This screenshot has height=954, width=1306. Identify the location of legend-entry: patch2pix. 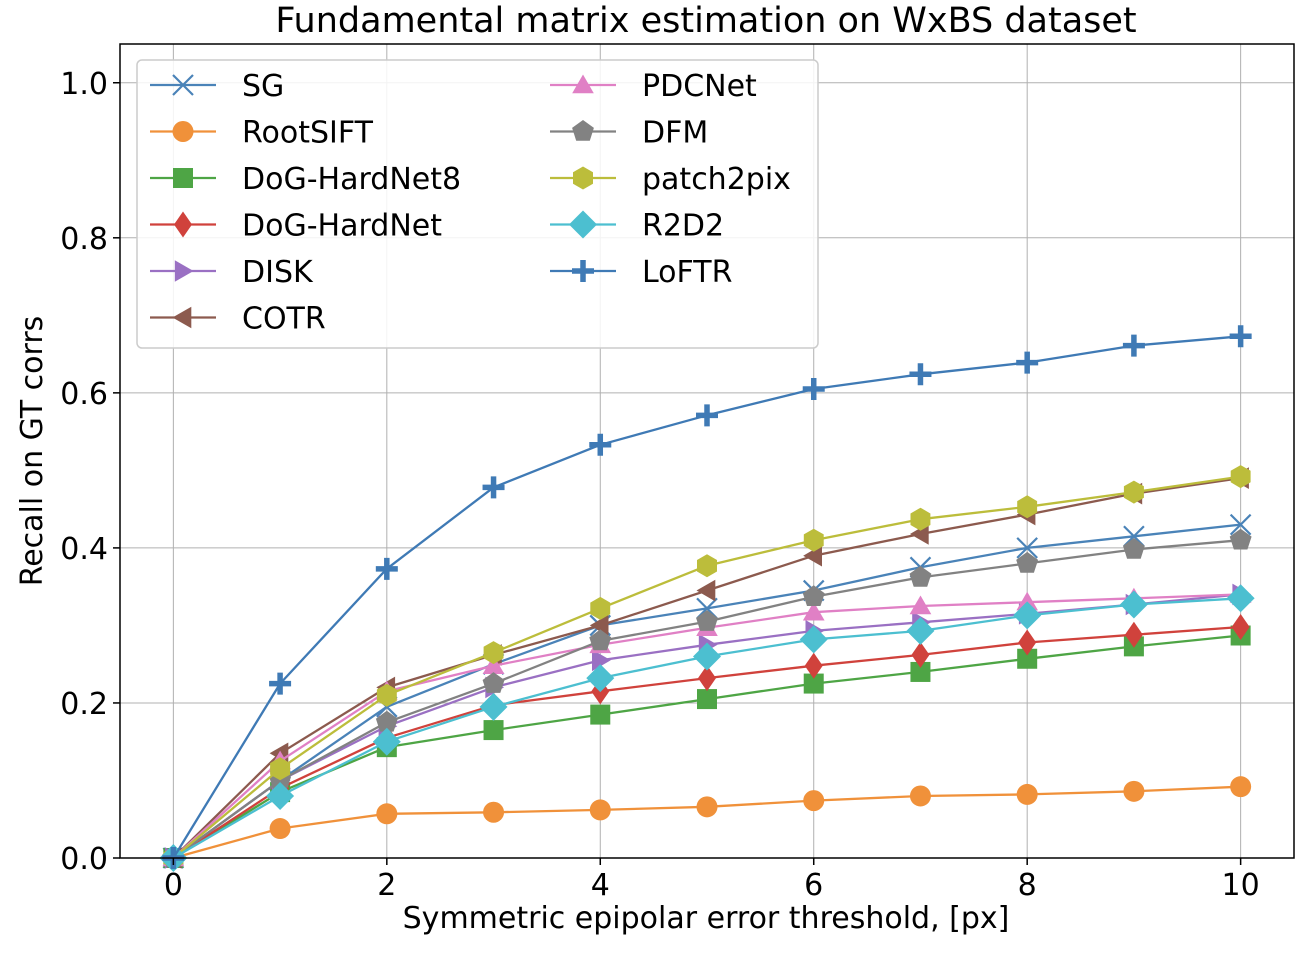
(670, 179).